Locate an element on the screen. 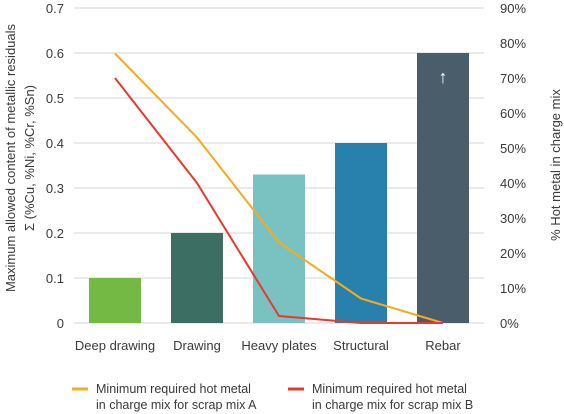  right-tick-label: 40% is located at coordinates (513, 183).